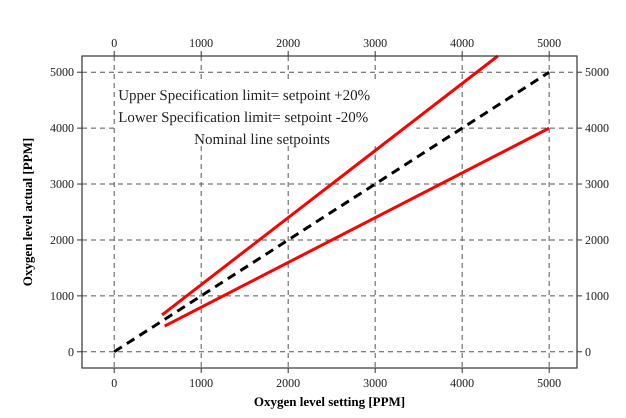  What do you see at coordinates (114, 43) in the screenshot?
I see `x-tick-label: 0` at bounding box center [114, 43].